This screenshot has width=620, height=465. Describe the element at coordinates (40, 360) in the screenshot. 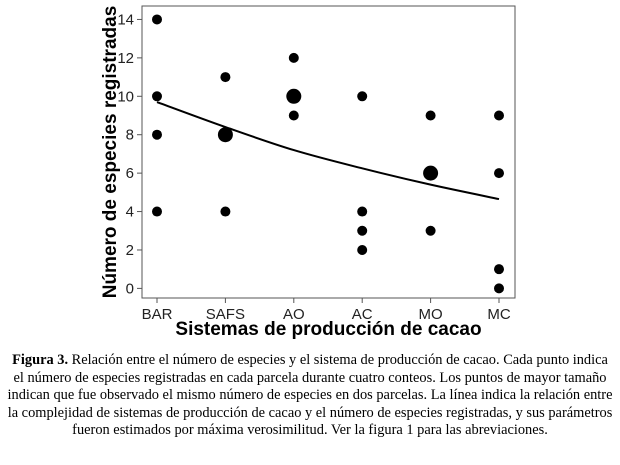

I see `caption-label: Figura 3.` at that location.